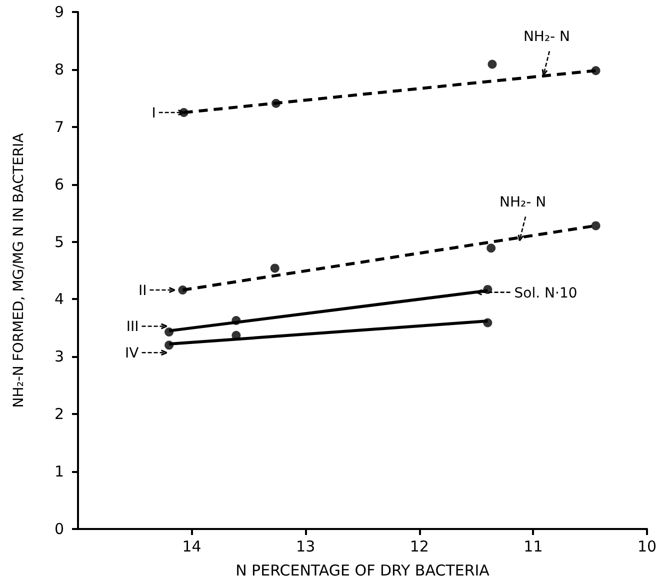 The width and height of the screenshot is (661, 586). What do you see at coordinates (363, 571) in the screenshot?
I see `x-axis-title: N PERCENTAGE OF DRY BACTERIA` at bounding box center [363, 571].